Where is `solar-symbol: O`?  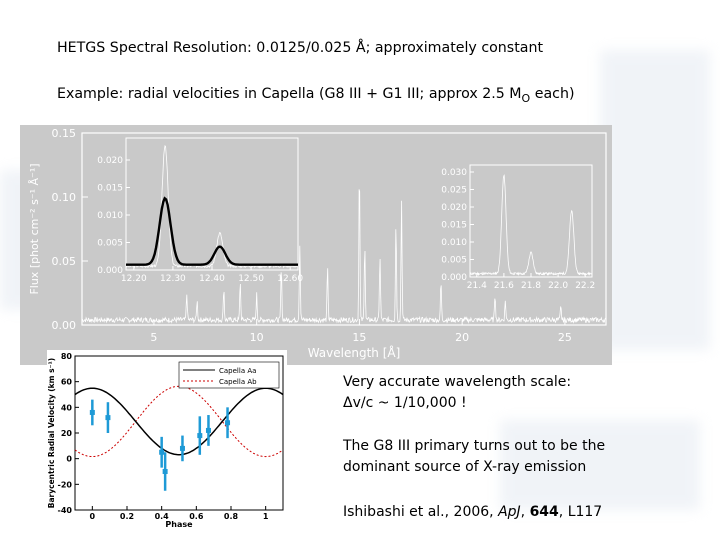
solar-symbol: O is located at coordinates (526, 98).